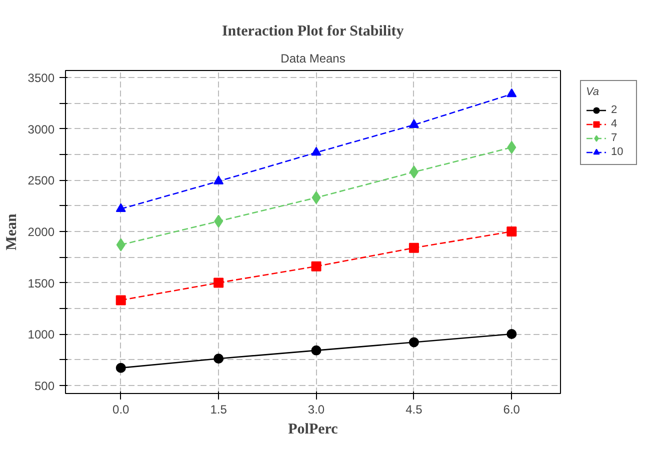 The width and height of the screenshot is (667, 451). Describe the element at coordinates (41, 78) in the screenshot. I see `y-tick-label: 3500` at that location.